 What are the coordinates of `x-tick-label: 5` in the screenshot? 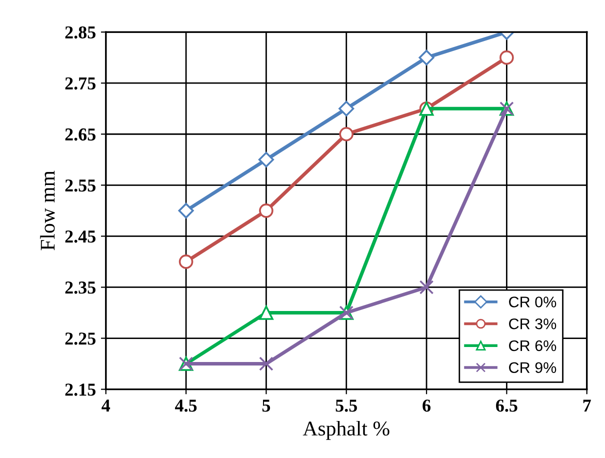 It's located at (266, 406).